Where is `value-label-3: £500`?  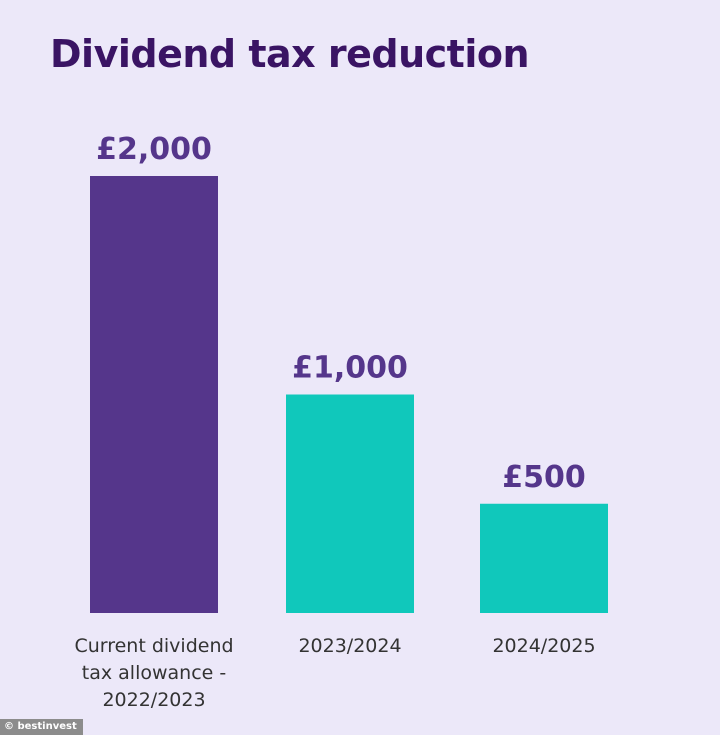 value-label-3: £500 is located at coordinates (544, 477).